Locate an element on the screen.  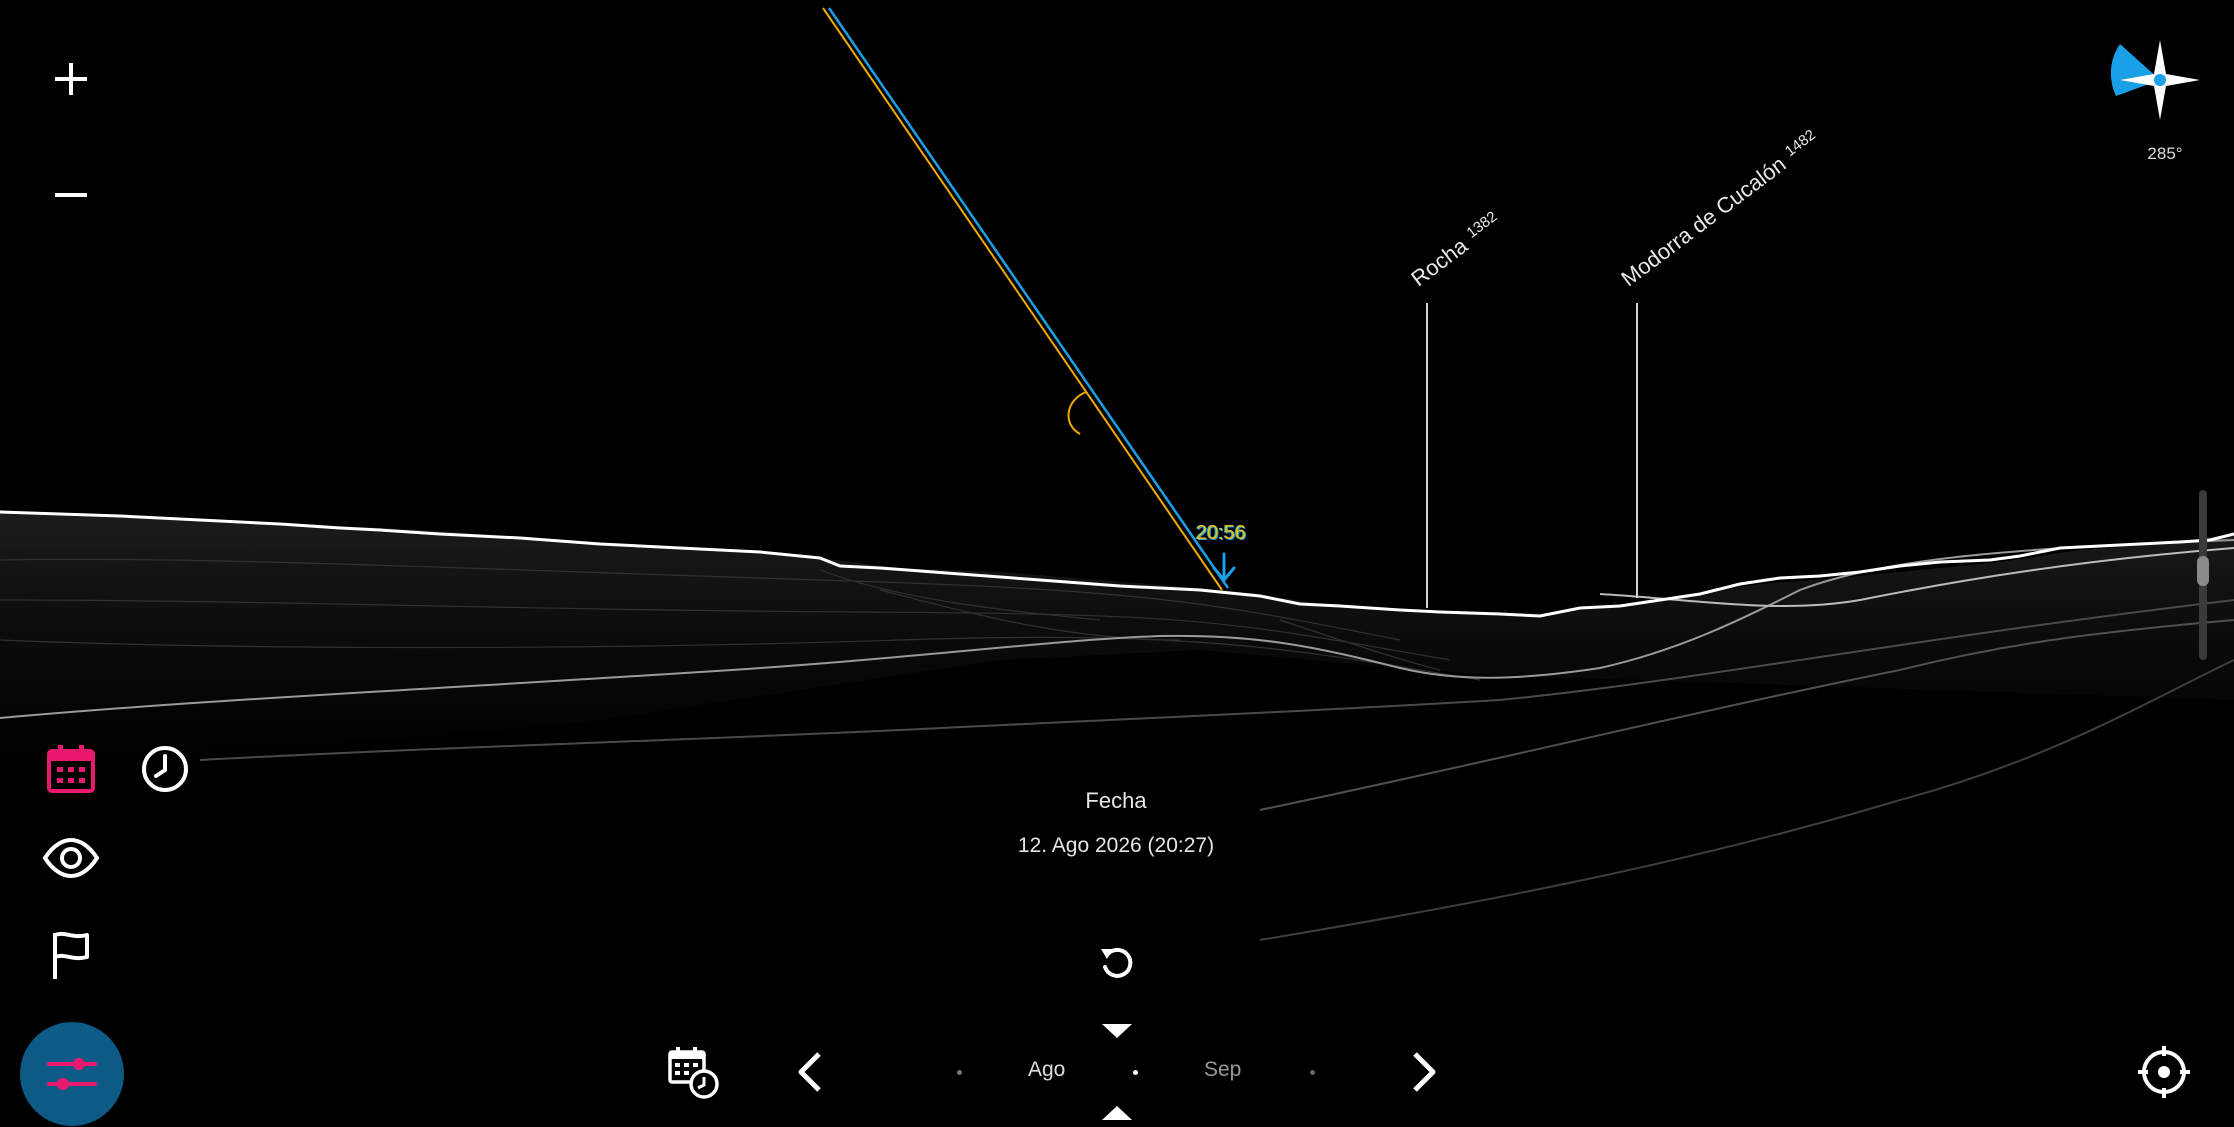
chevron-left-icon is located at coordinates (809, 1072).